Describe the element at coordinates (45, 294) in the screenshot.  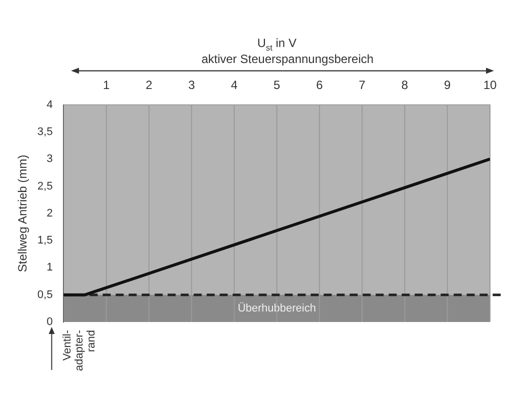
I see `y-tick-label: 0,5` at that location.